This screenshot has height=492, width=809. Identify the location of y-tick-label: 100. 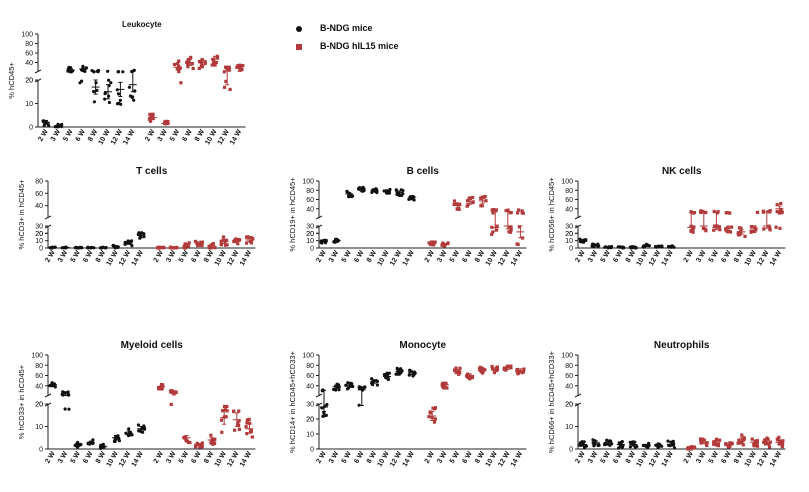
(567, 182).